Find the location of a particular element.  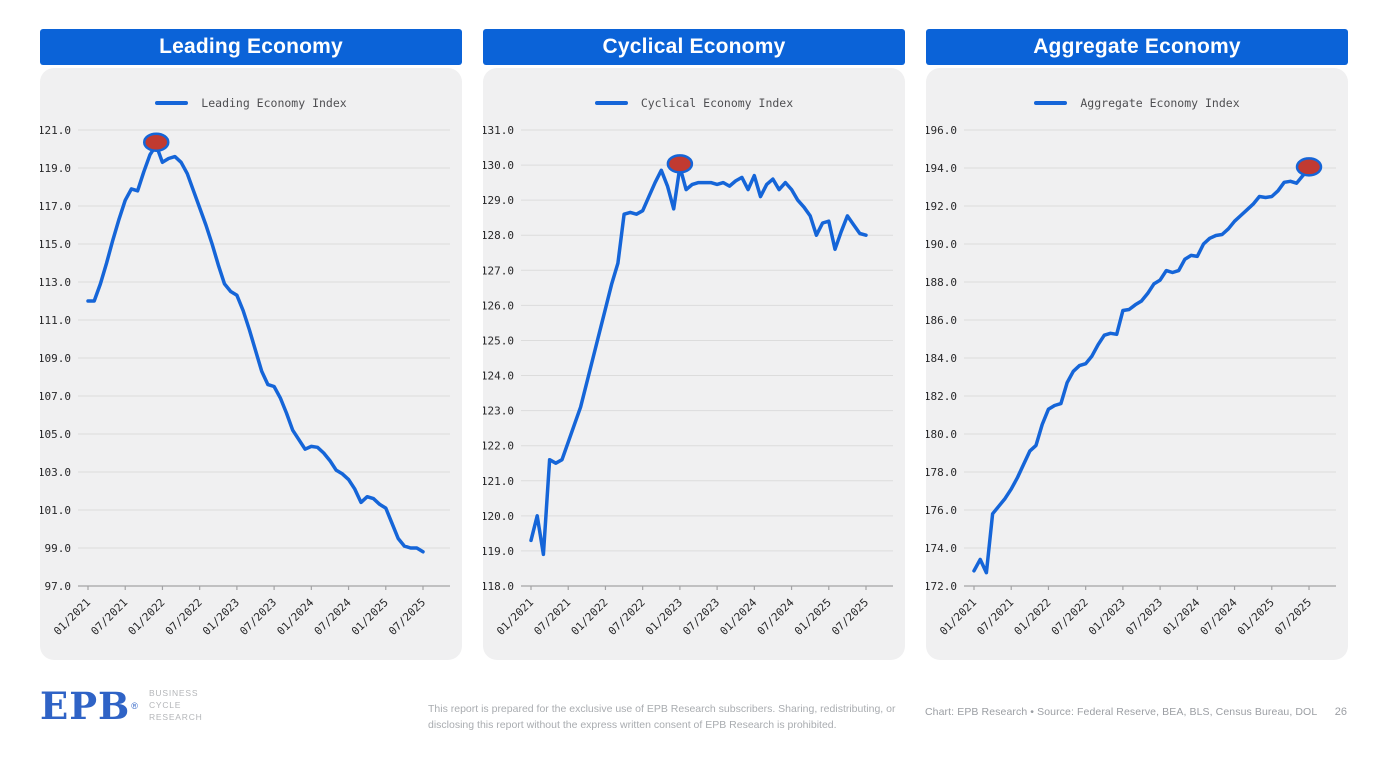

y-tick-label: 125.0 is located at coordinates (498, 340).